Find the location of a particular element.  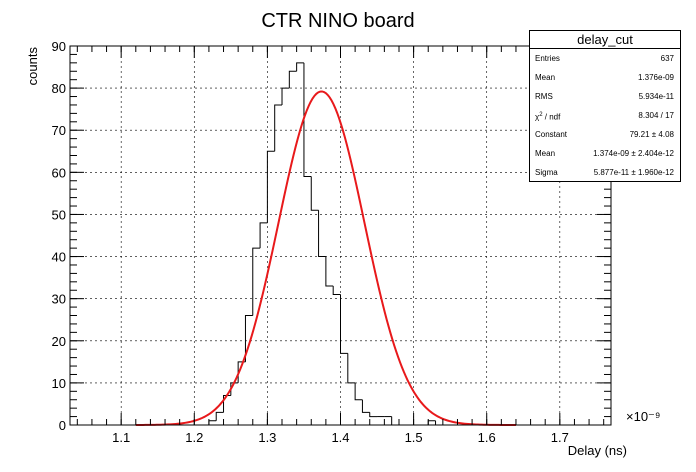

y-tick-label: 0 is located at coordinates (62, 425).